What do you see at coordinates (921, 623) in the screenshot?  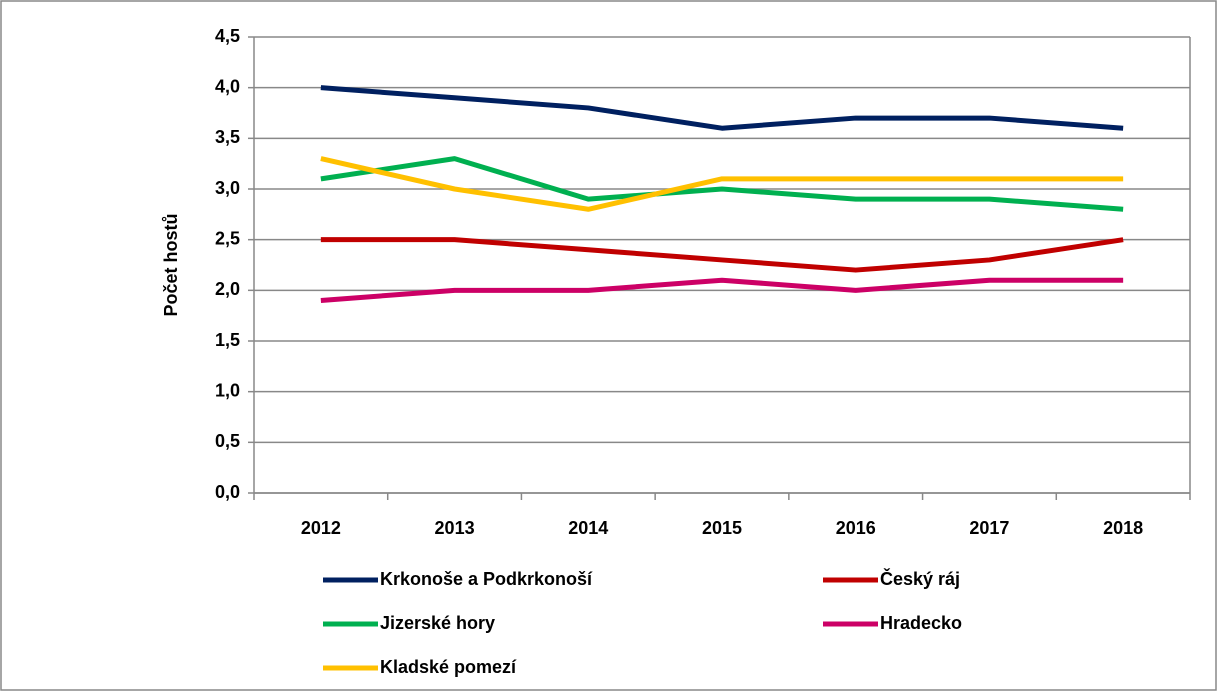 I see `legend-label: Hradecko` at bounding box center [921, 623].